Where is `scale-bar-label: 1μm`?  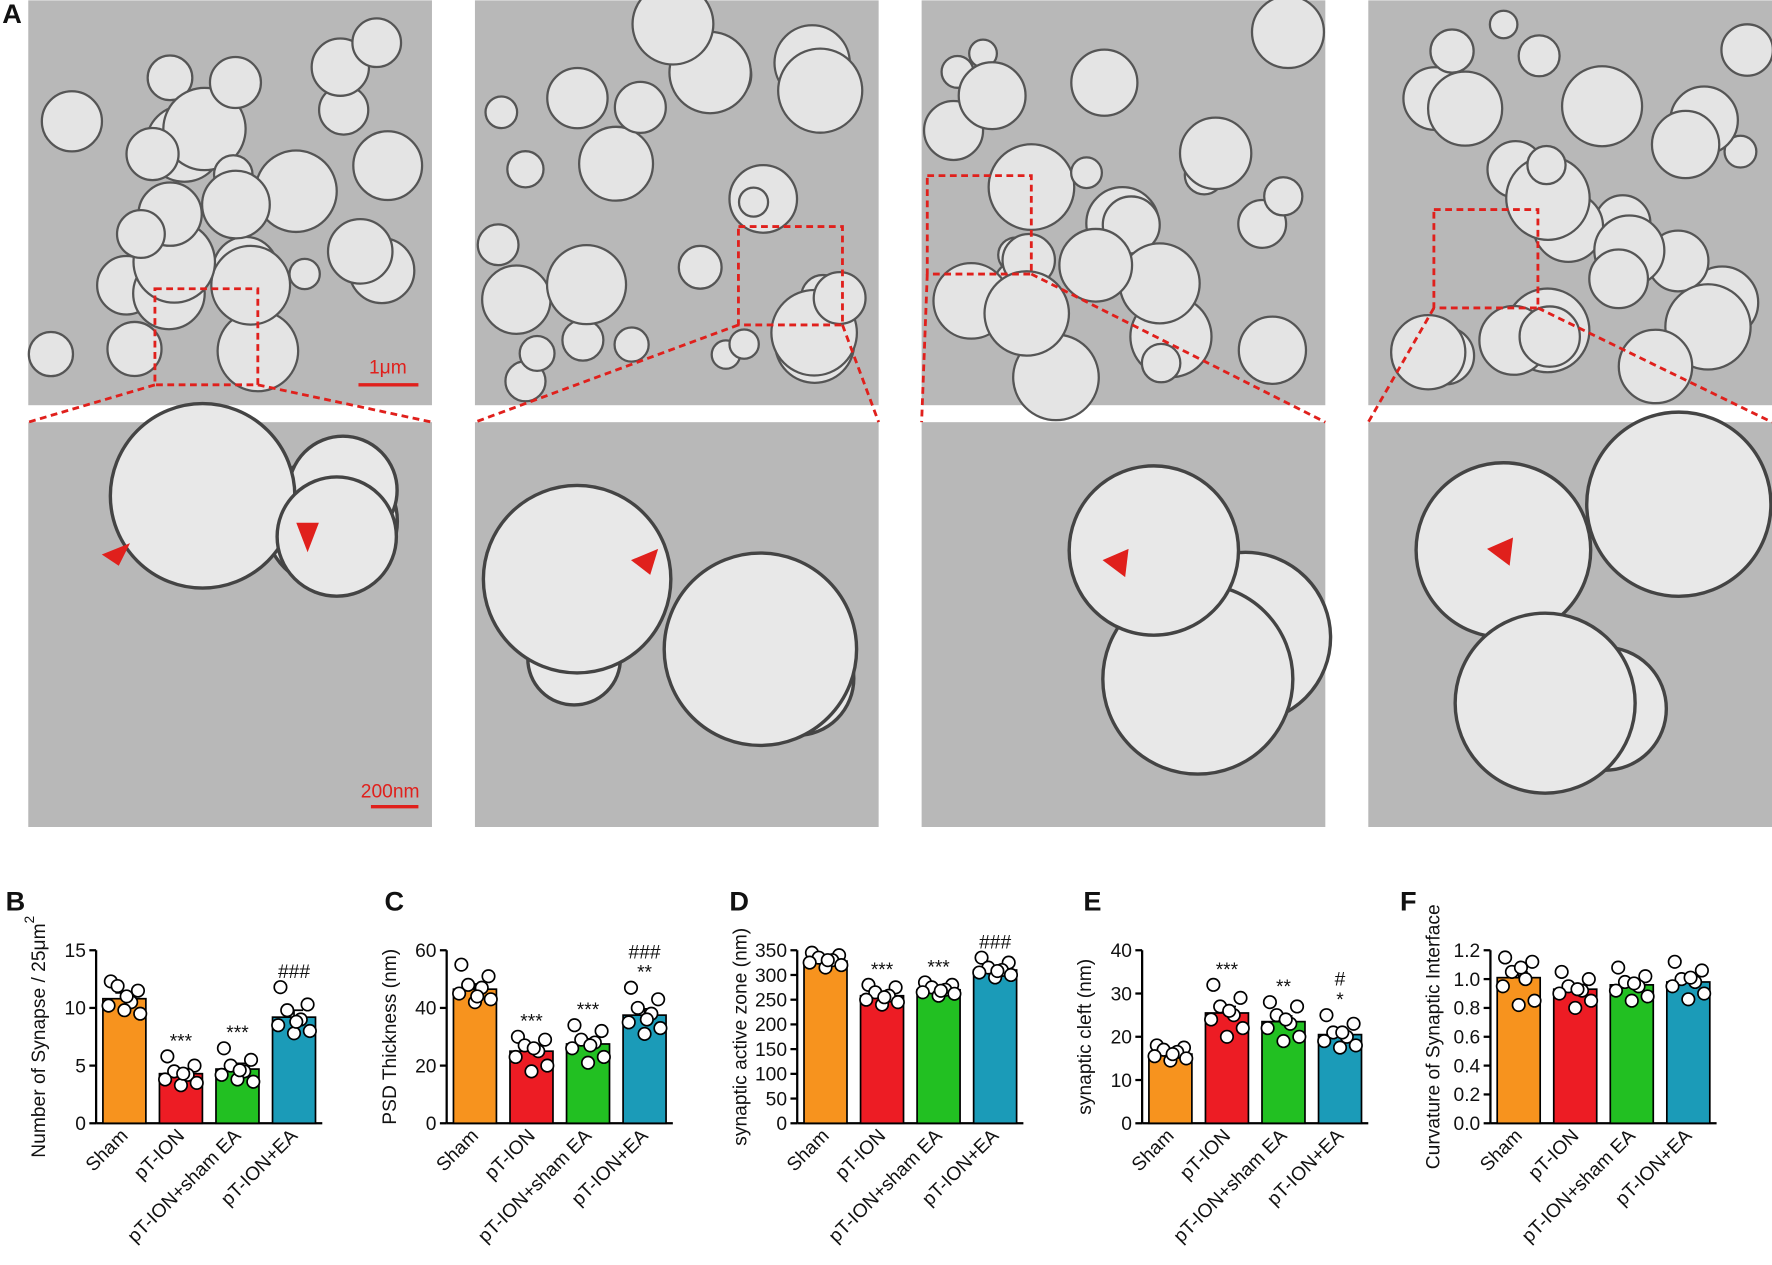
scale-bar-label: 1μm is located at coordinates (388, 368).